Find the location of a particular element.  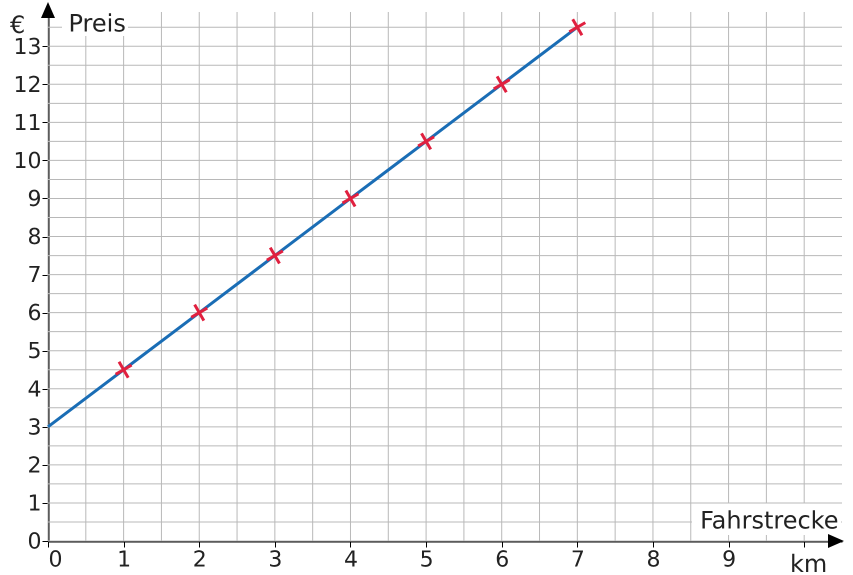

y-tick-label: 9 is located at coordinates (35, 199).